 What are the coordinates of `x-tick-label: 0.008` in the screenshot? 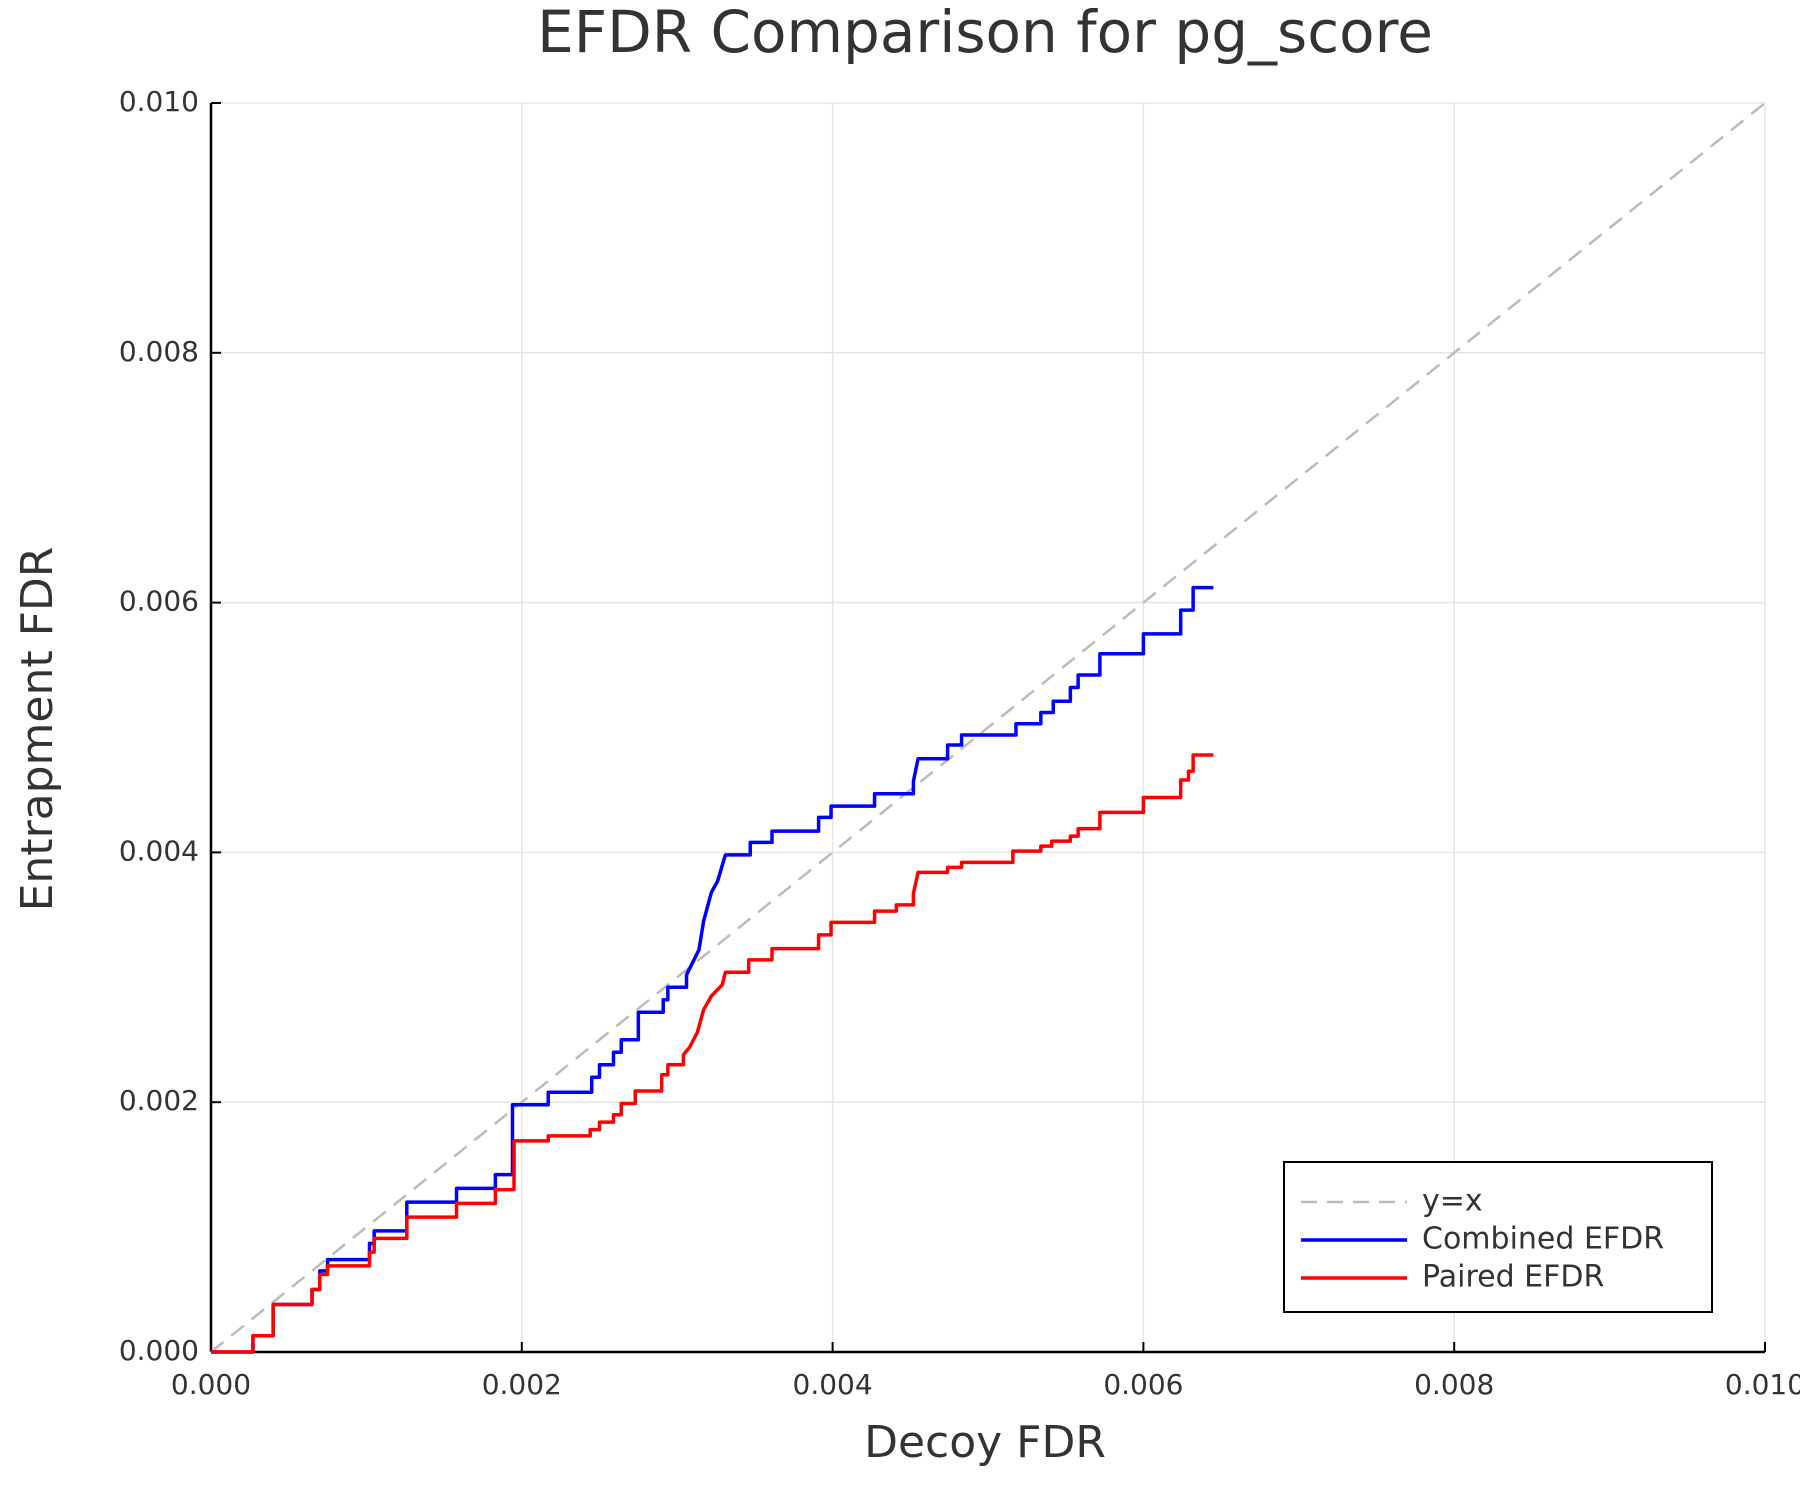 It's located at (1454, 1384).